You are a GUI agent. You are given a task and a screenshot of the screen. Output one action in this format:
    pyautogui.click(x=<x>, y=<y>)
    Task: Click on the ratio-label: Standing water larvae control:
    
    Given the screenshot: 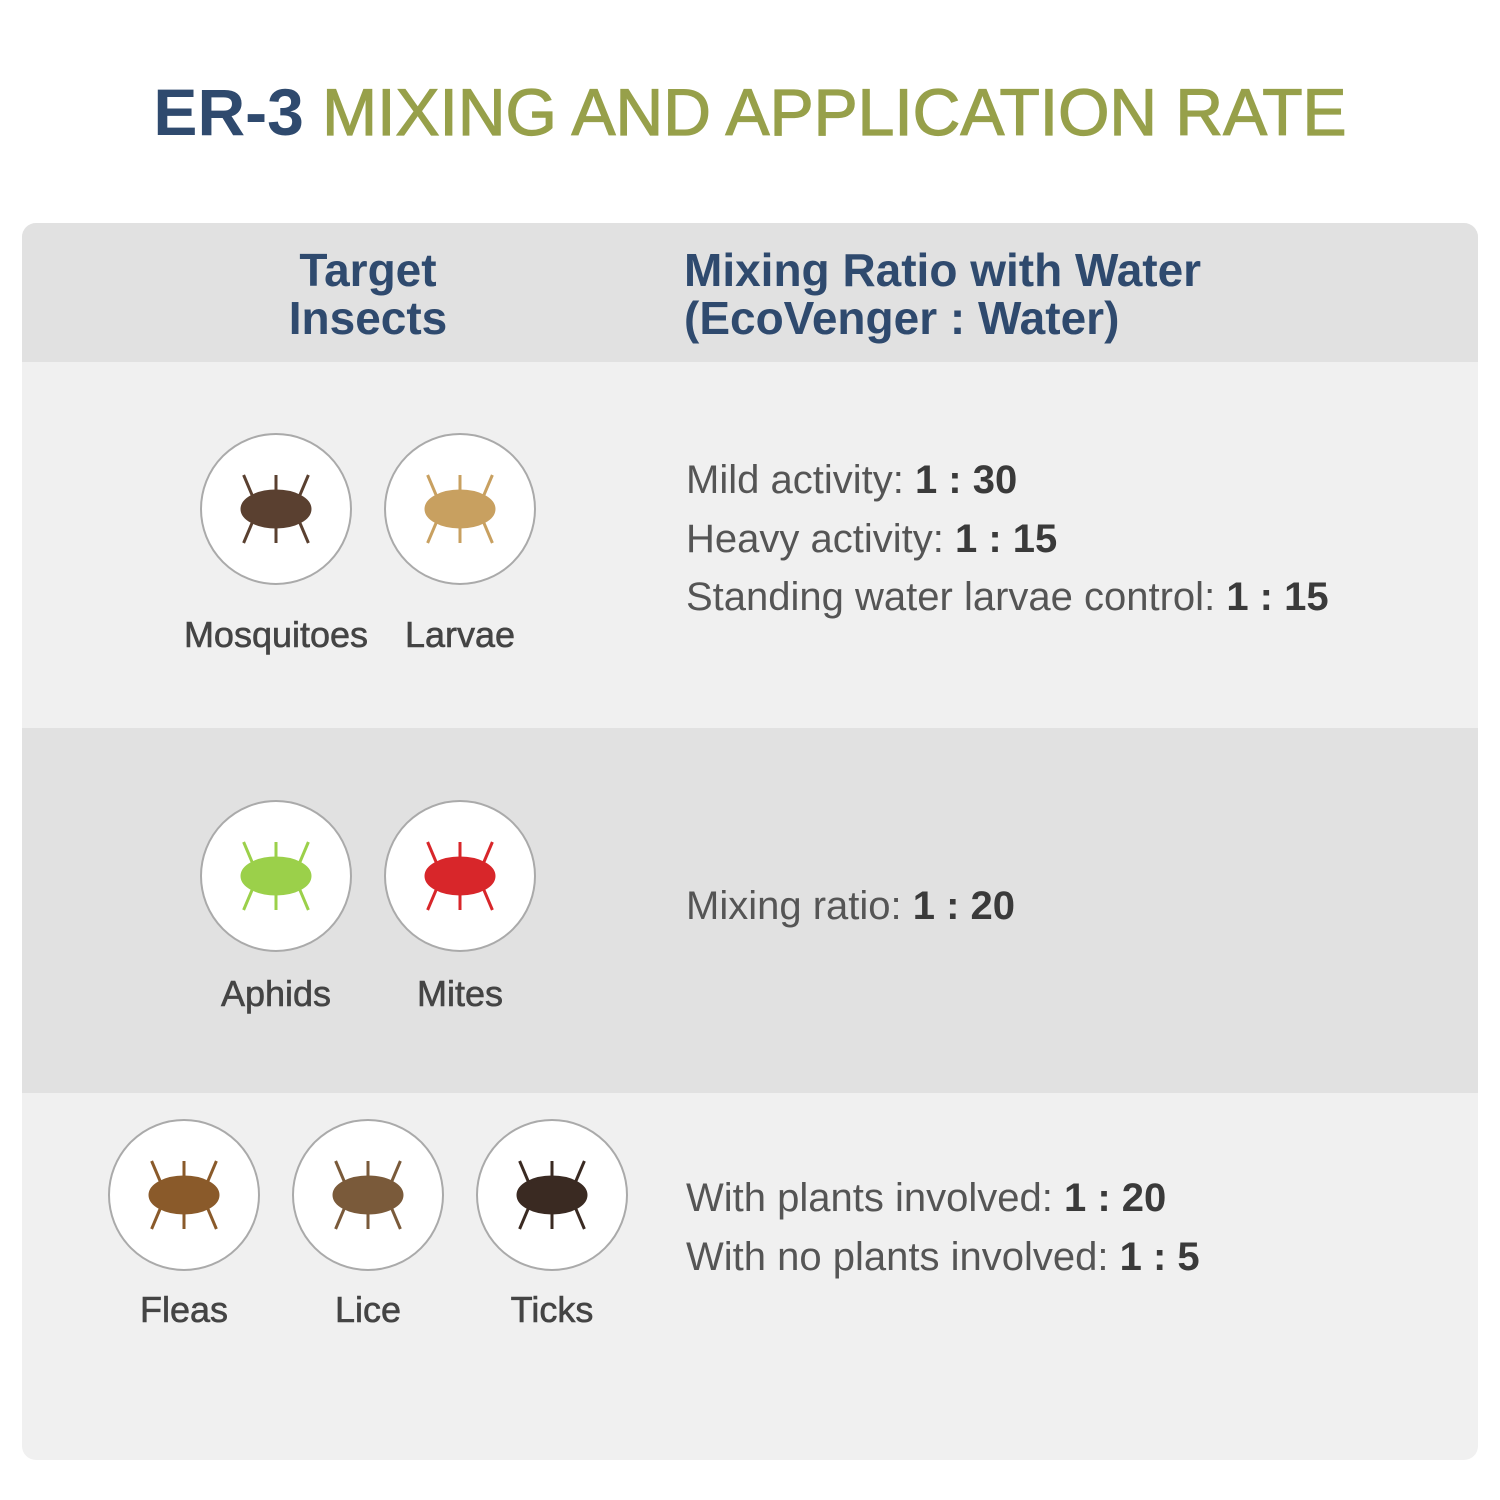 What is the action you would take?
    pyautogui.click(x=951, y=597)
    